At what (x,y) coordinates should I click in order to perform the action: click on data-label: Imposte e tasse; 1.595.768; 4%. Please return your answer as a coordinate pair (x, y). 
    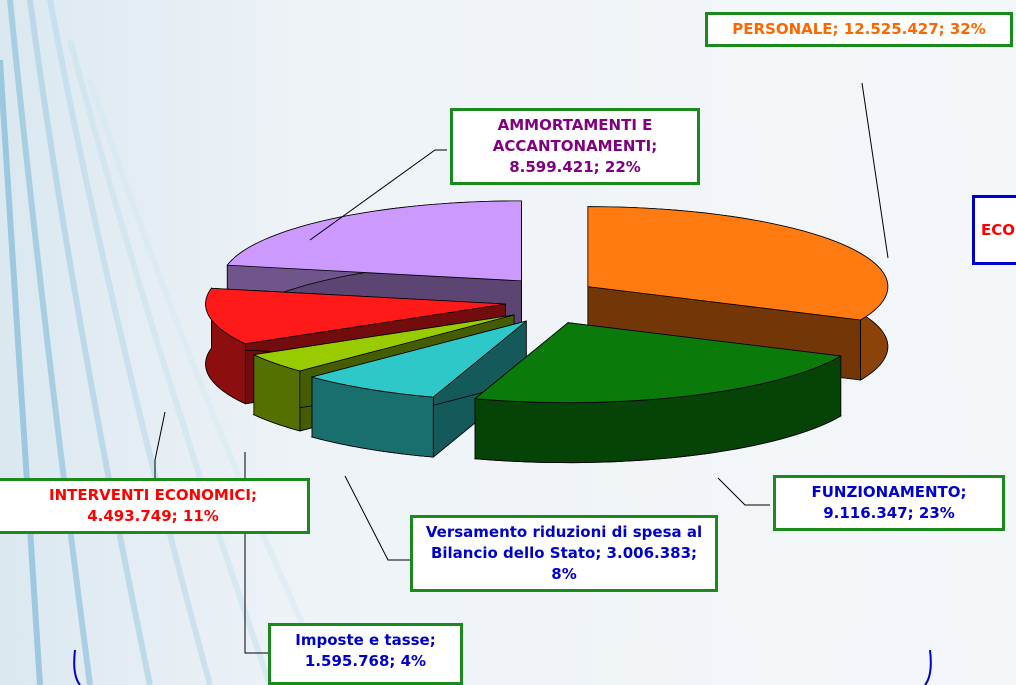
    Looking at the image, I should click on (365, 654).